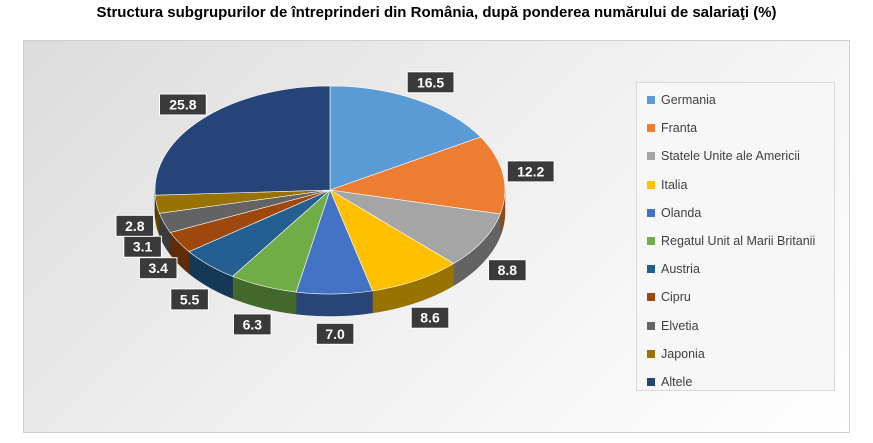  Describe the element at coordinates (680, 325) in the screenshot. I see `legend-label: Elvetia` at that location.